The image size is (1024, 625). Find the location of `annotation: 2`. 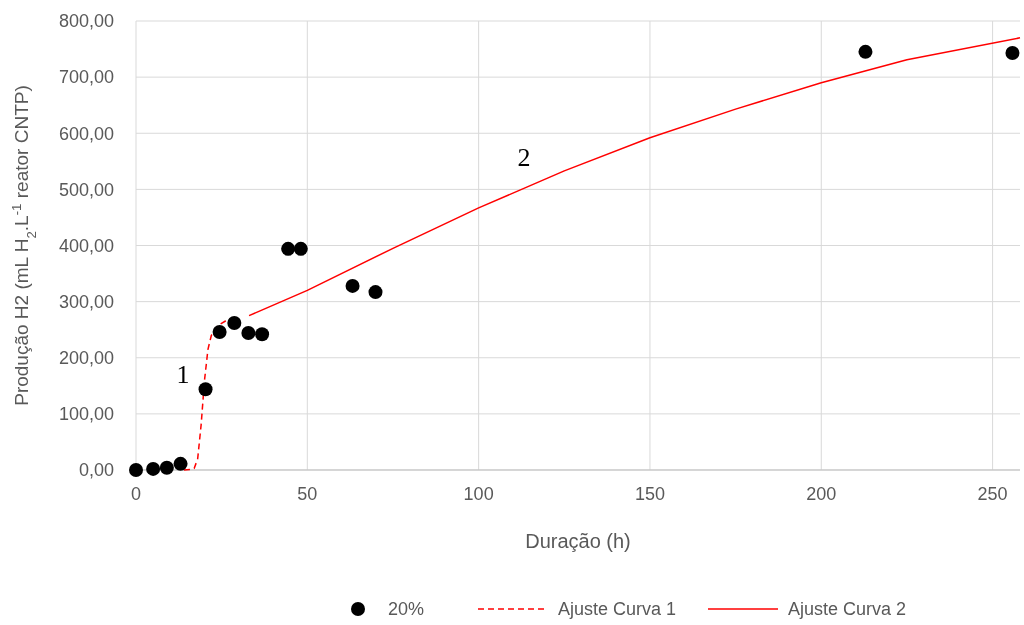

annotation: 2 is located at coordinates (524, 157).